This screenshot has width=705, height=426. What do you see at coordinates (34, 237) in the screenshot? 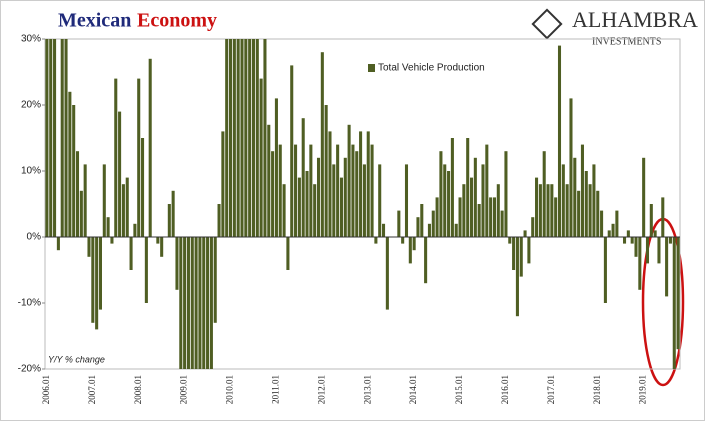
I see `y-tick-label: 0%` at bounding box center [34, 237].